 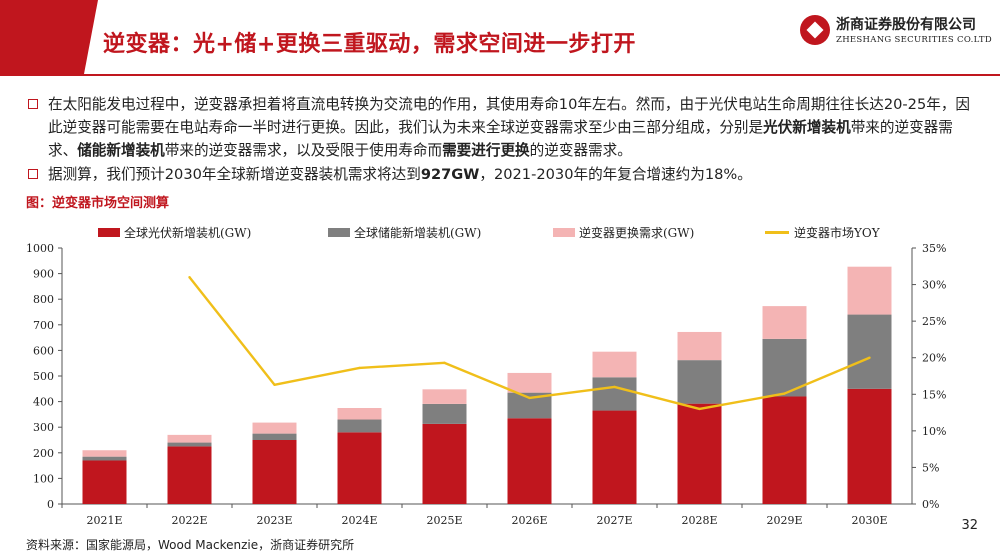 I want to click on header-accent-notch, so click(x=91, y=37).